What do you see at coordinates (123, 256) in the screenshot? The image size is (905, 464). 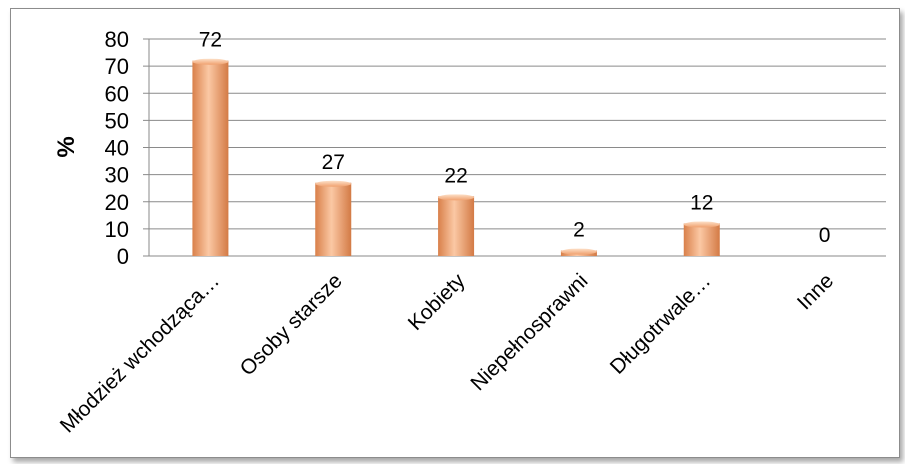 I see `y-tick-label: 0` at bounding box center [123, 256].